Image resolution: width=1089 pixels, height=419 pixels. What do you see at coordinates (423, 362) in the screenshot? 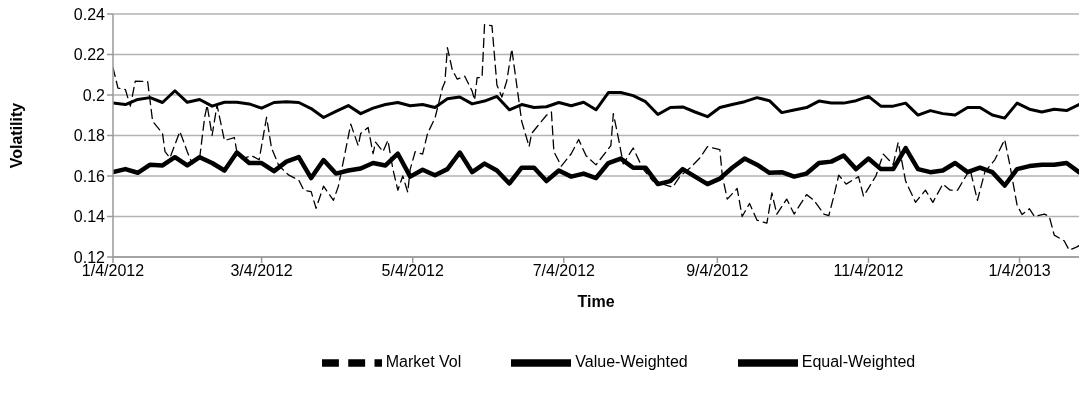
I see `legend-label: Market Vol` at bounding box center [423, 362].